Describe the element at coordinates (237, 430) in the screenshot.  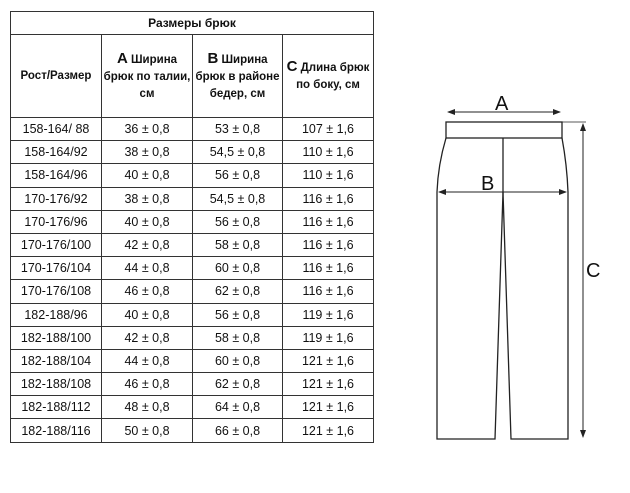
I see `hip-cell: 66 ± 0,8` at that location.